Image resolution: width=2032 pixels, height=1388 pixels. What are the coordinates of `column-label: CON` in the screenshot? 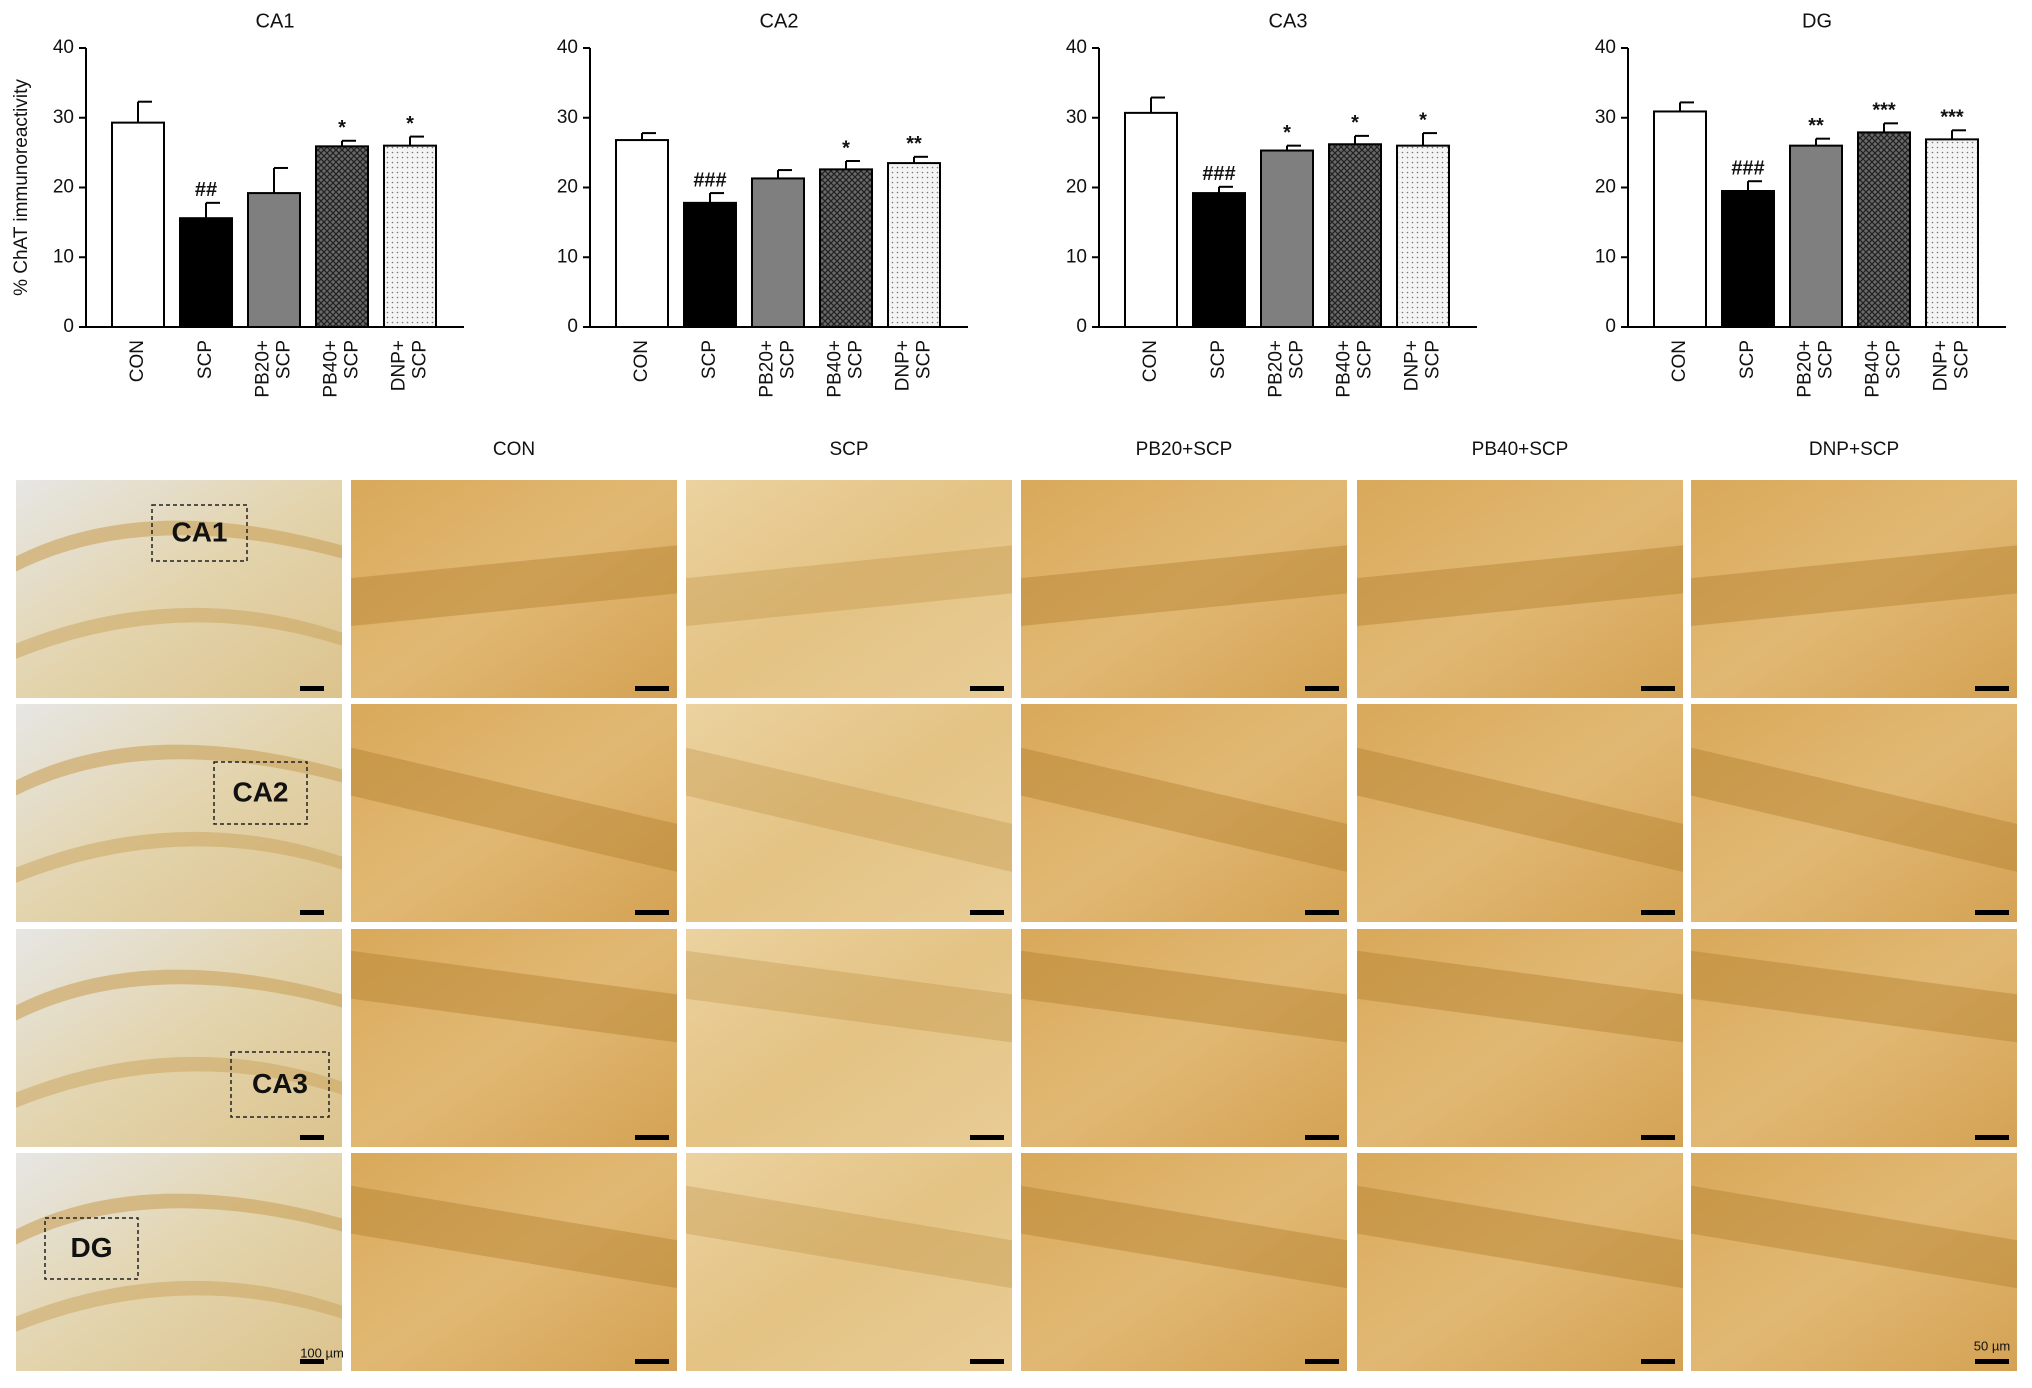 It's located at (514, 449).